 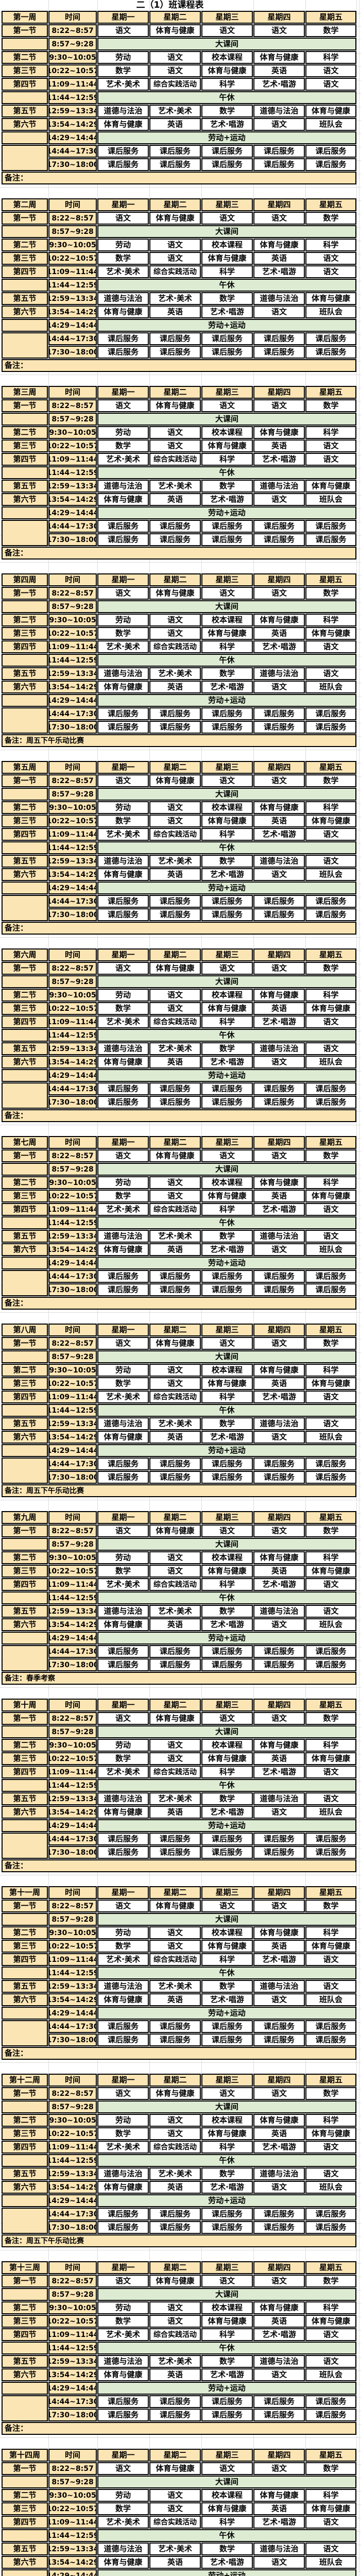 I want to click on day-column-header: 星期五, so click(x=330, y=767).